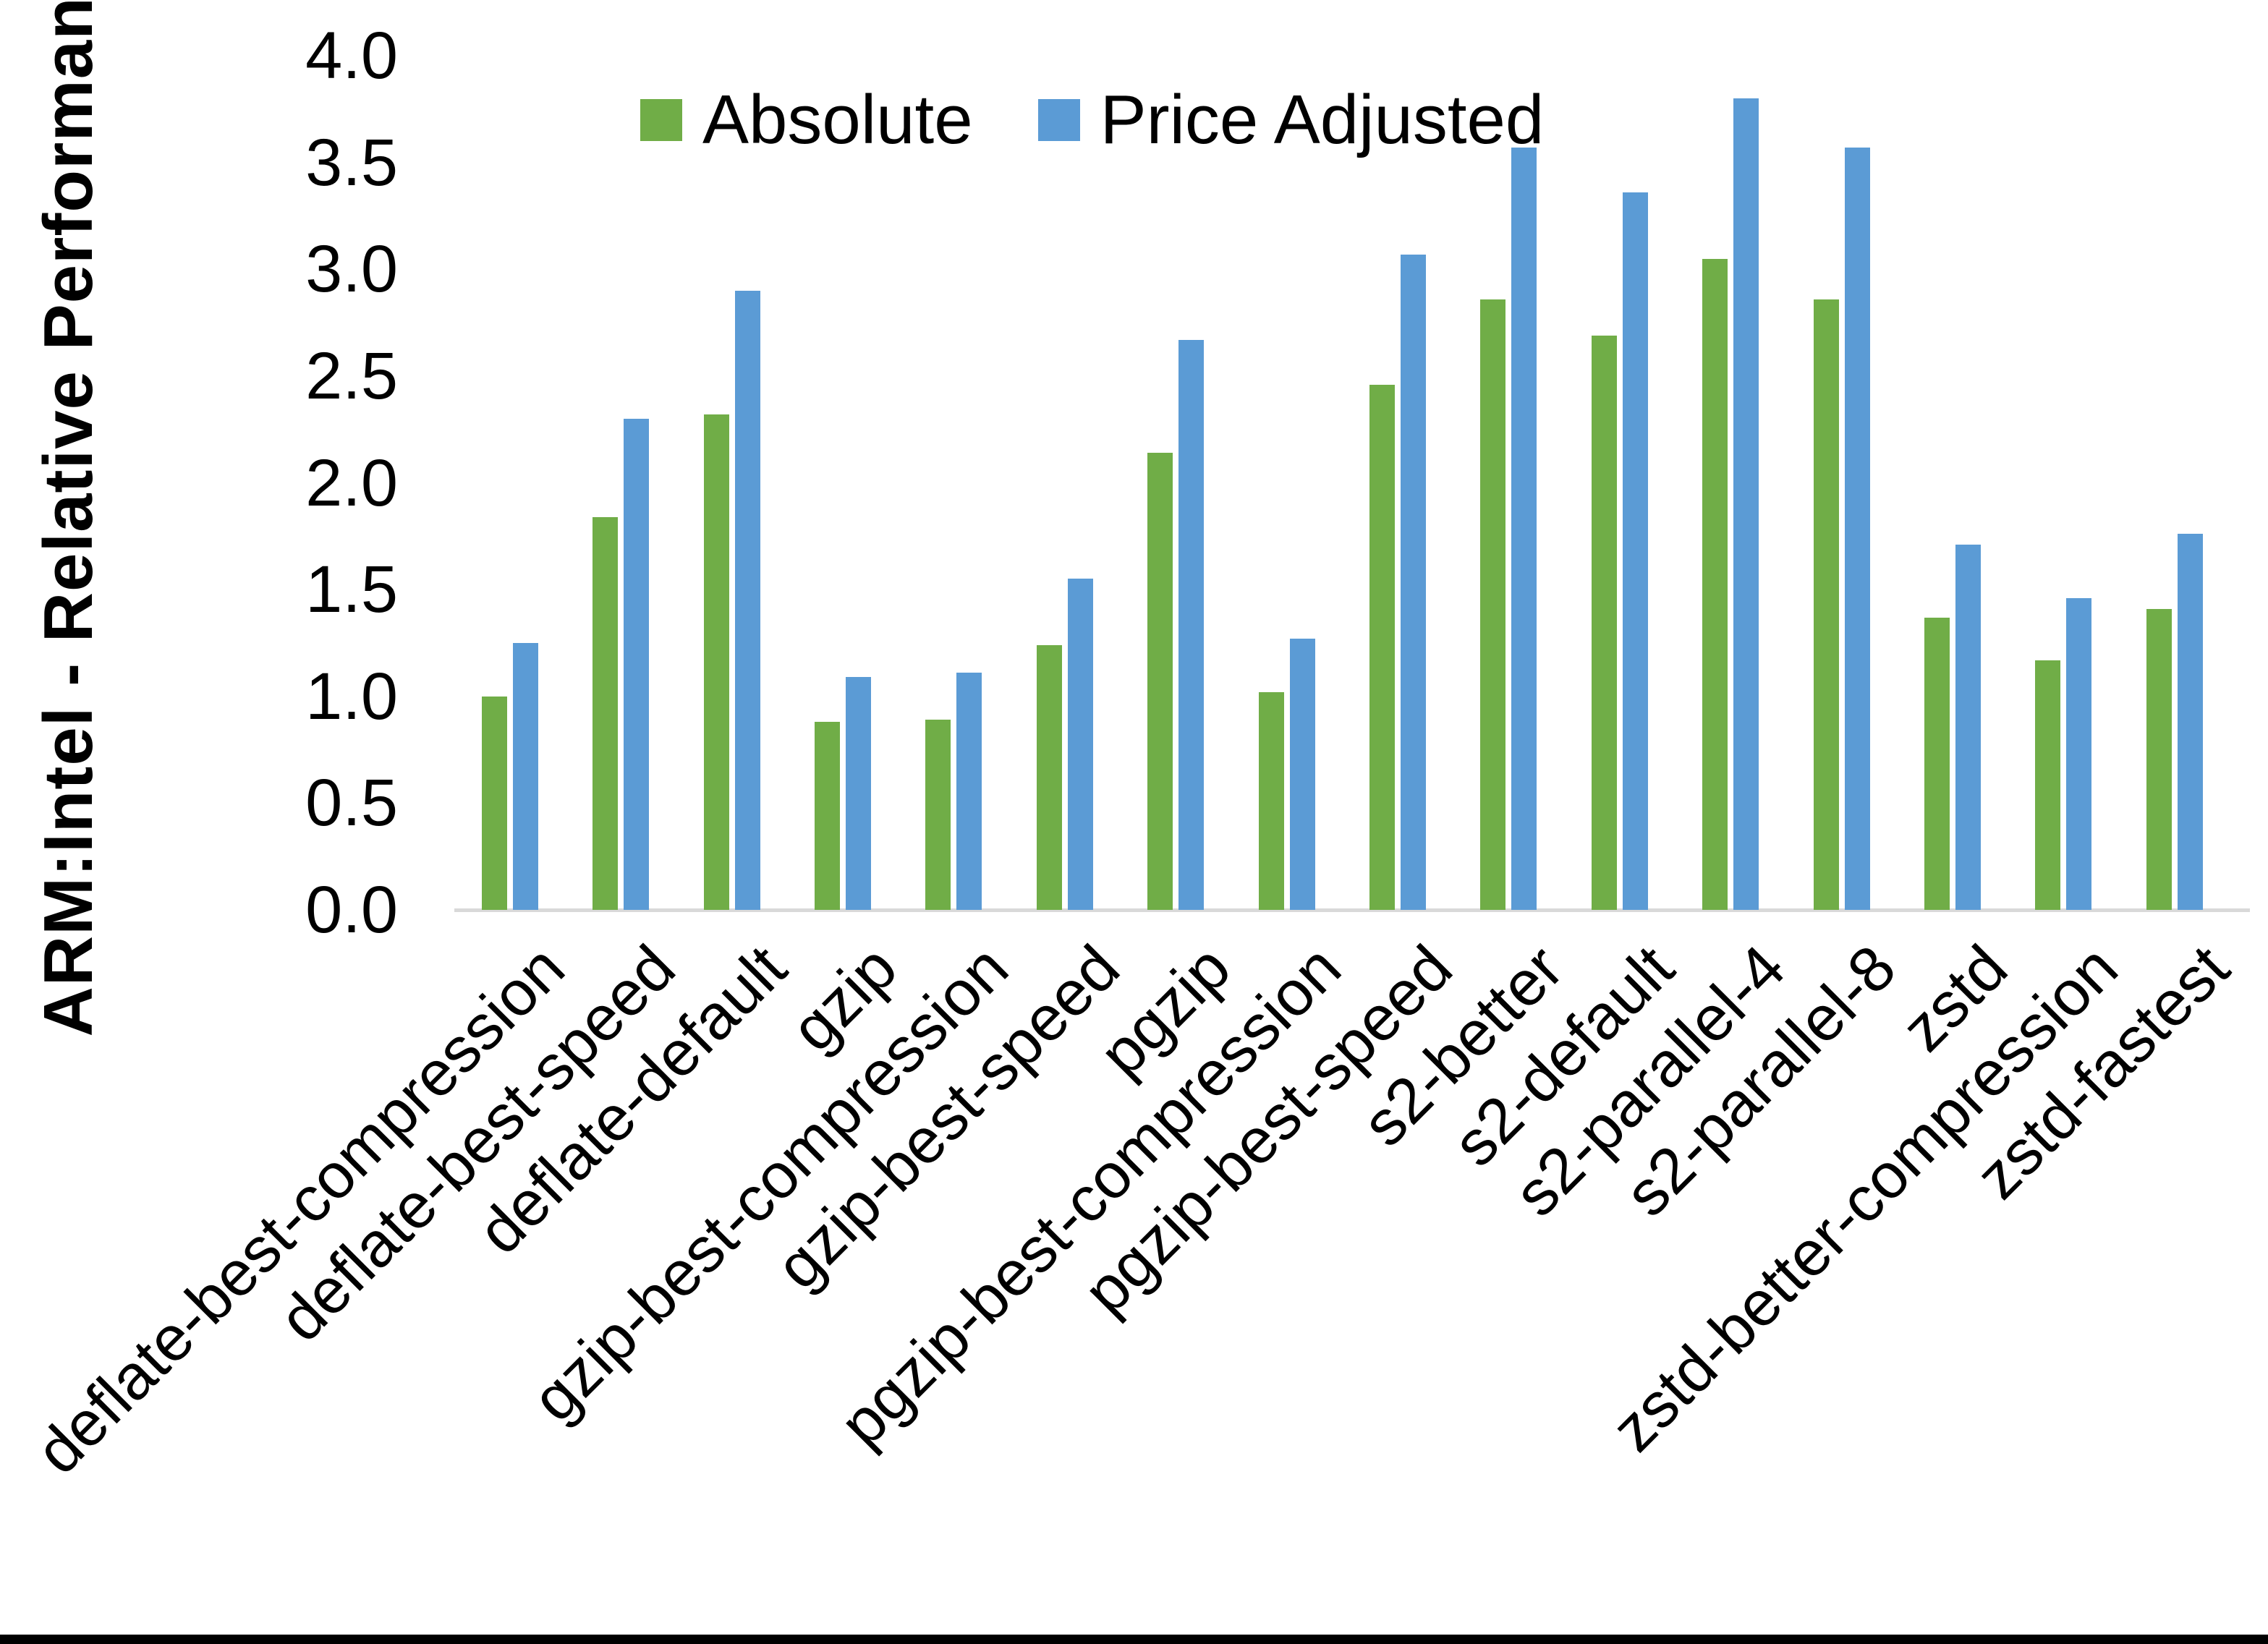  What do you see at coordinates (1352, 910) in the screenshot?
I see `x-axis-line` at bounding box center [1352, 910].